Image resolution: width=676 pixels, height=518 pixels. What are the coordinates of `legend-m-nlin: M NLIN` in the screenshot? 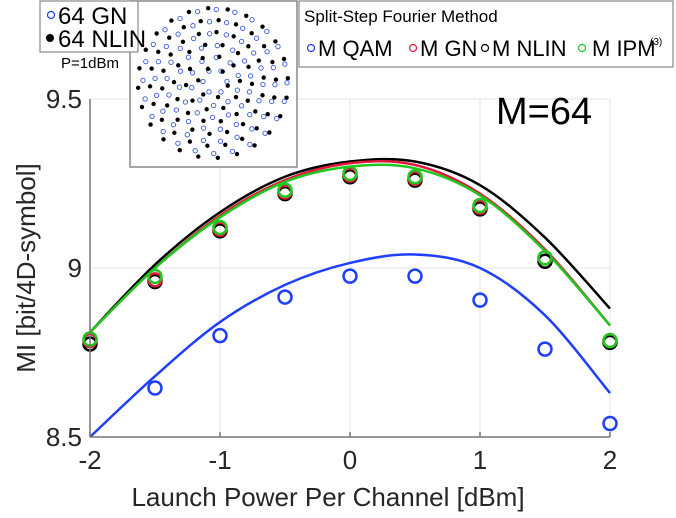 It's located at (529, 48).